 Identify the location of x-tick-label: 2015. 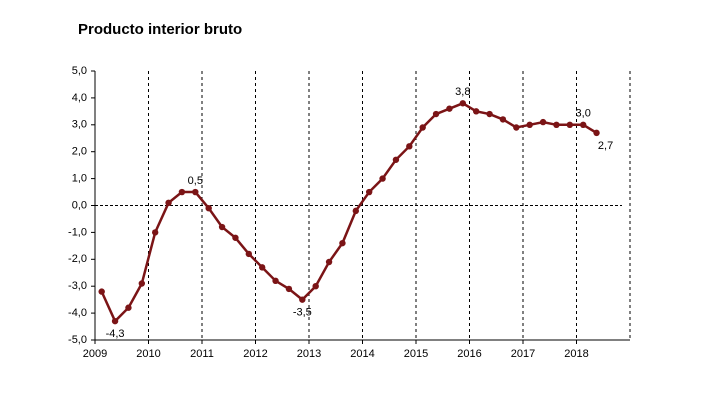
(416, 354).